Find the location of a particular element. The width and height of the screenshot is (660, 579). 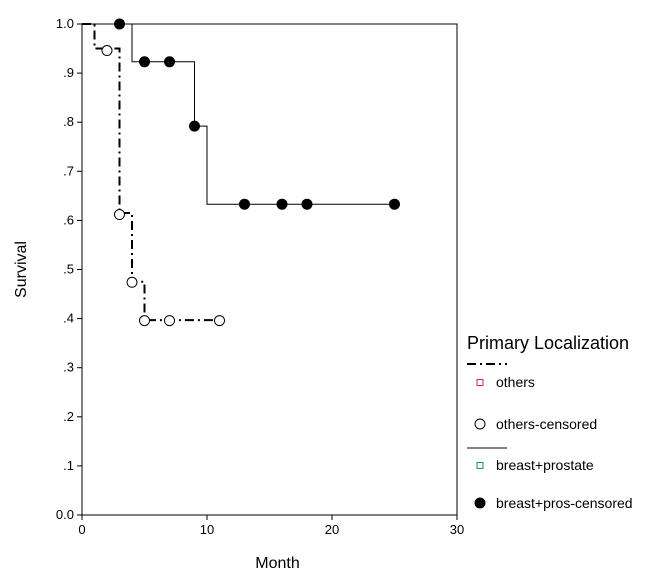

y-tick-label: .5 is located at coordinates (68, 269).